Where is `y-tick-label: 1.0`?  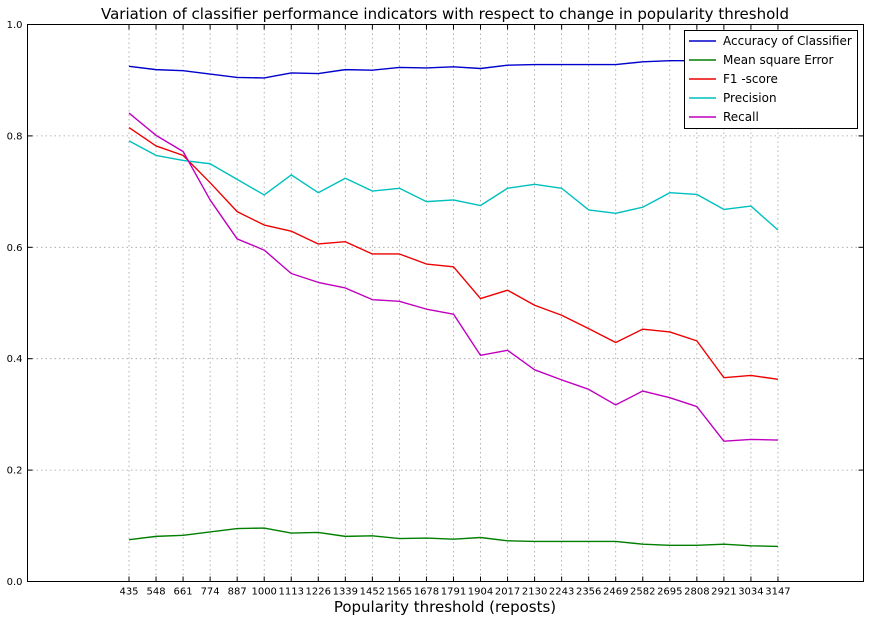 y-tick-label: 1.0 is located at coordinates (15, 25).